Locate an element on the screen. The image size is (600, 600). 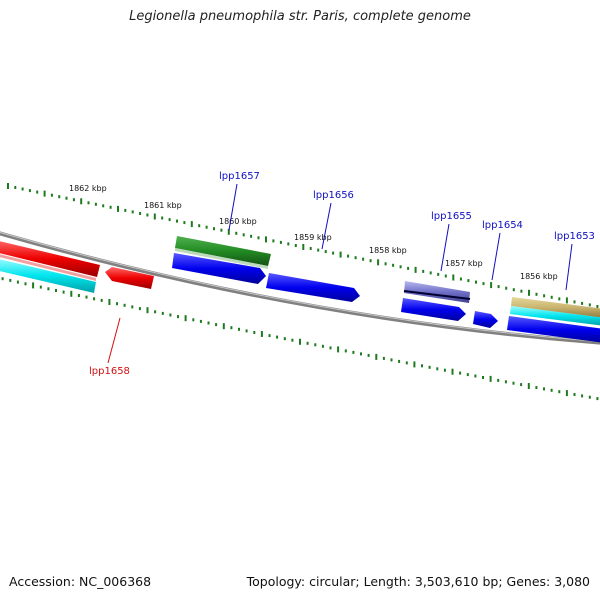
gene-lpp1653-cyan-feature is located at coordinates (555, 316).